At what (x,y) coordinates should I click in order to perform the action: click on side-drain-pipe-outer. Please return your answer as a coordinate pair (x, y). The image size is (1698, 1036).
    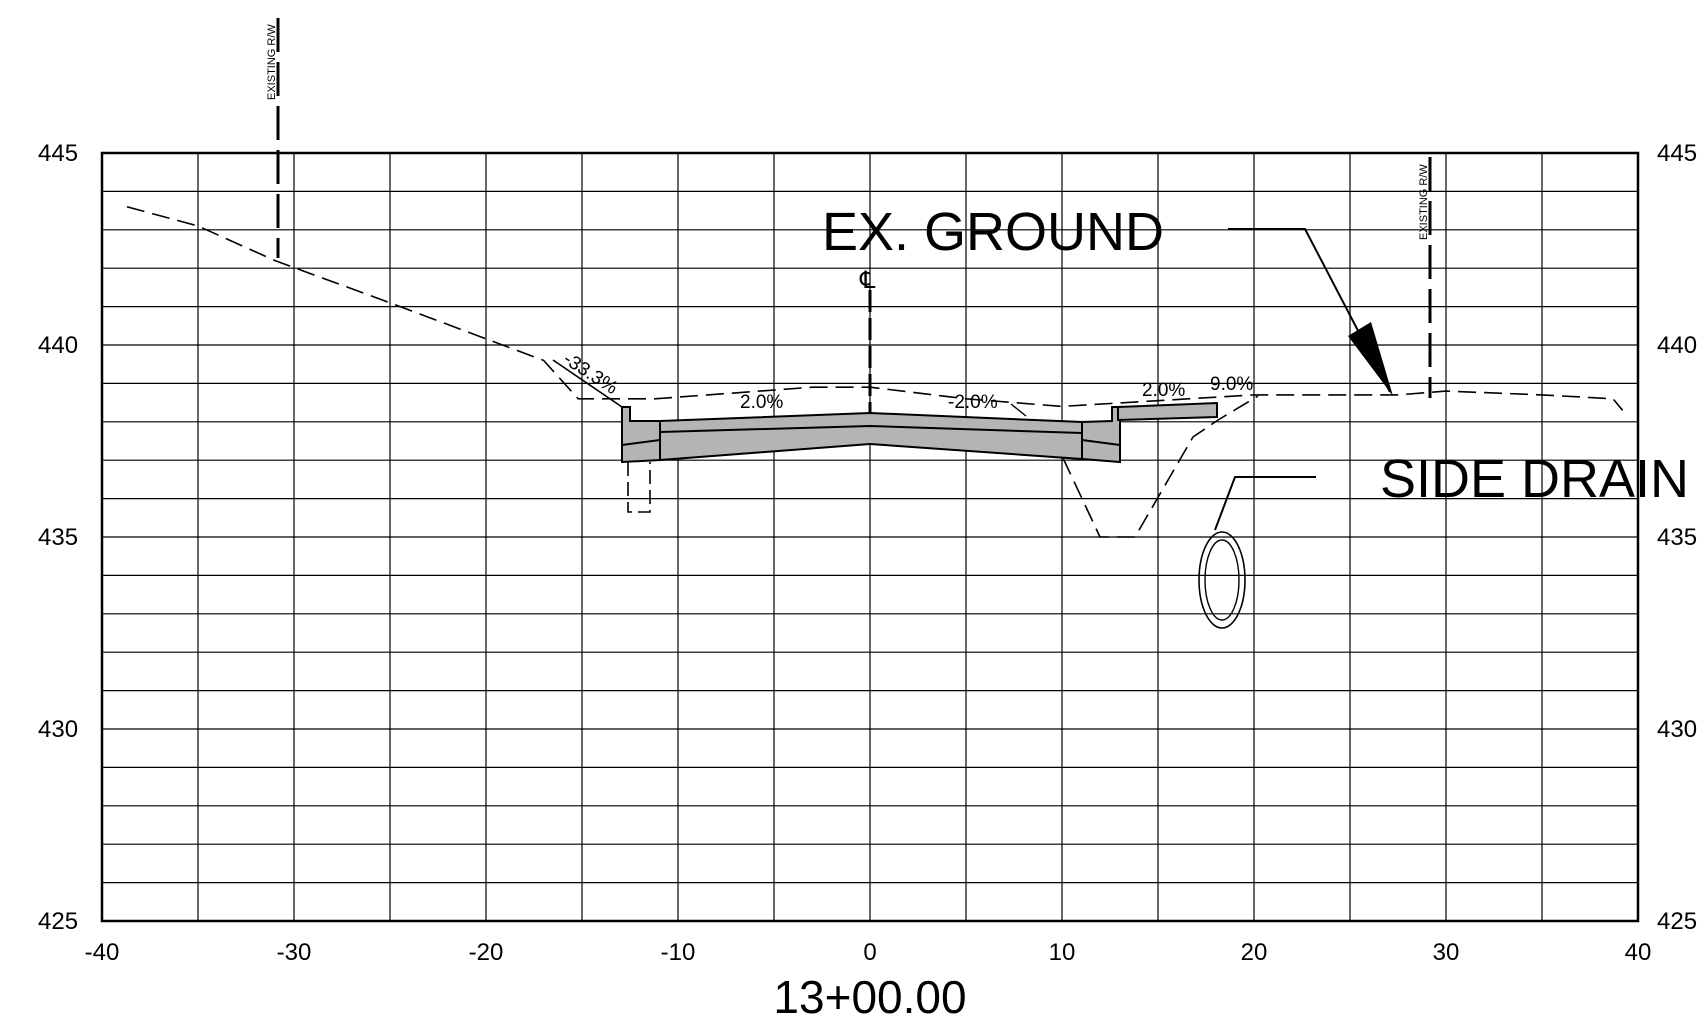
    Looking at the image, I should click on (1222, 580).